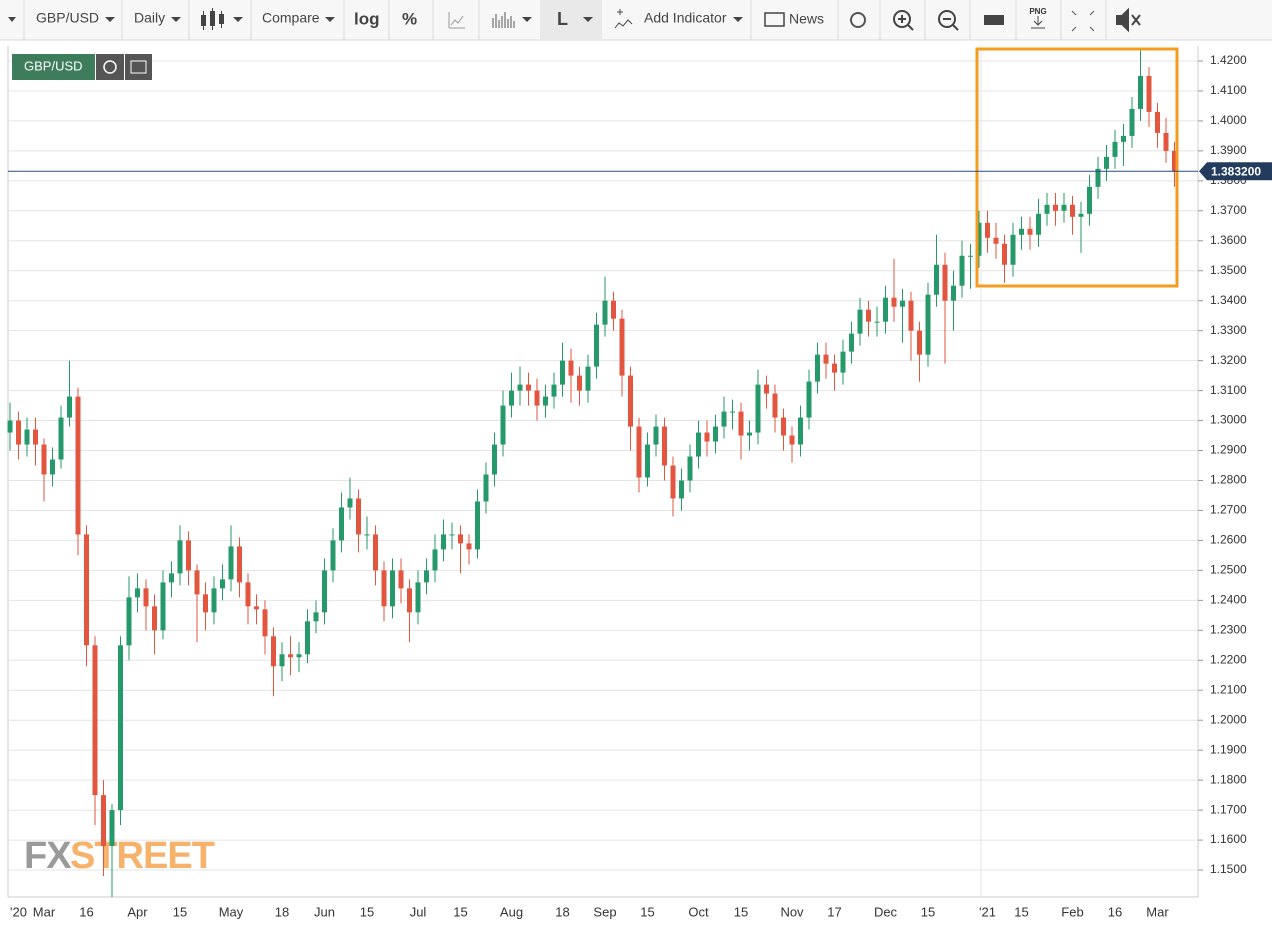 This screenshot has width=1272, height=932. What do you see at coordinates (1037, 11) in the screenshot?
I see `png-button: PNG` at bounding box center [1037, 11].